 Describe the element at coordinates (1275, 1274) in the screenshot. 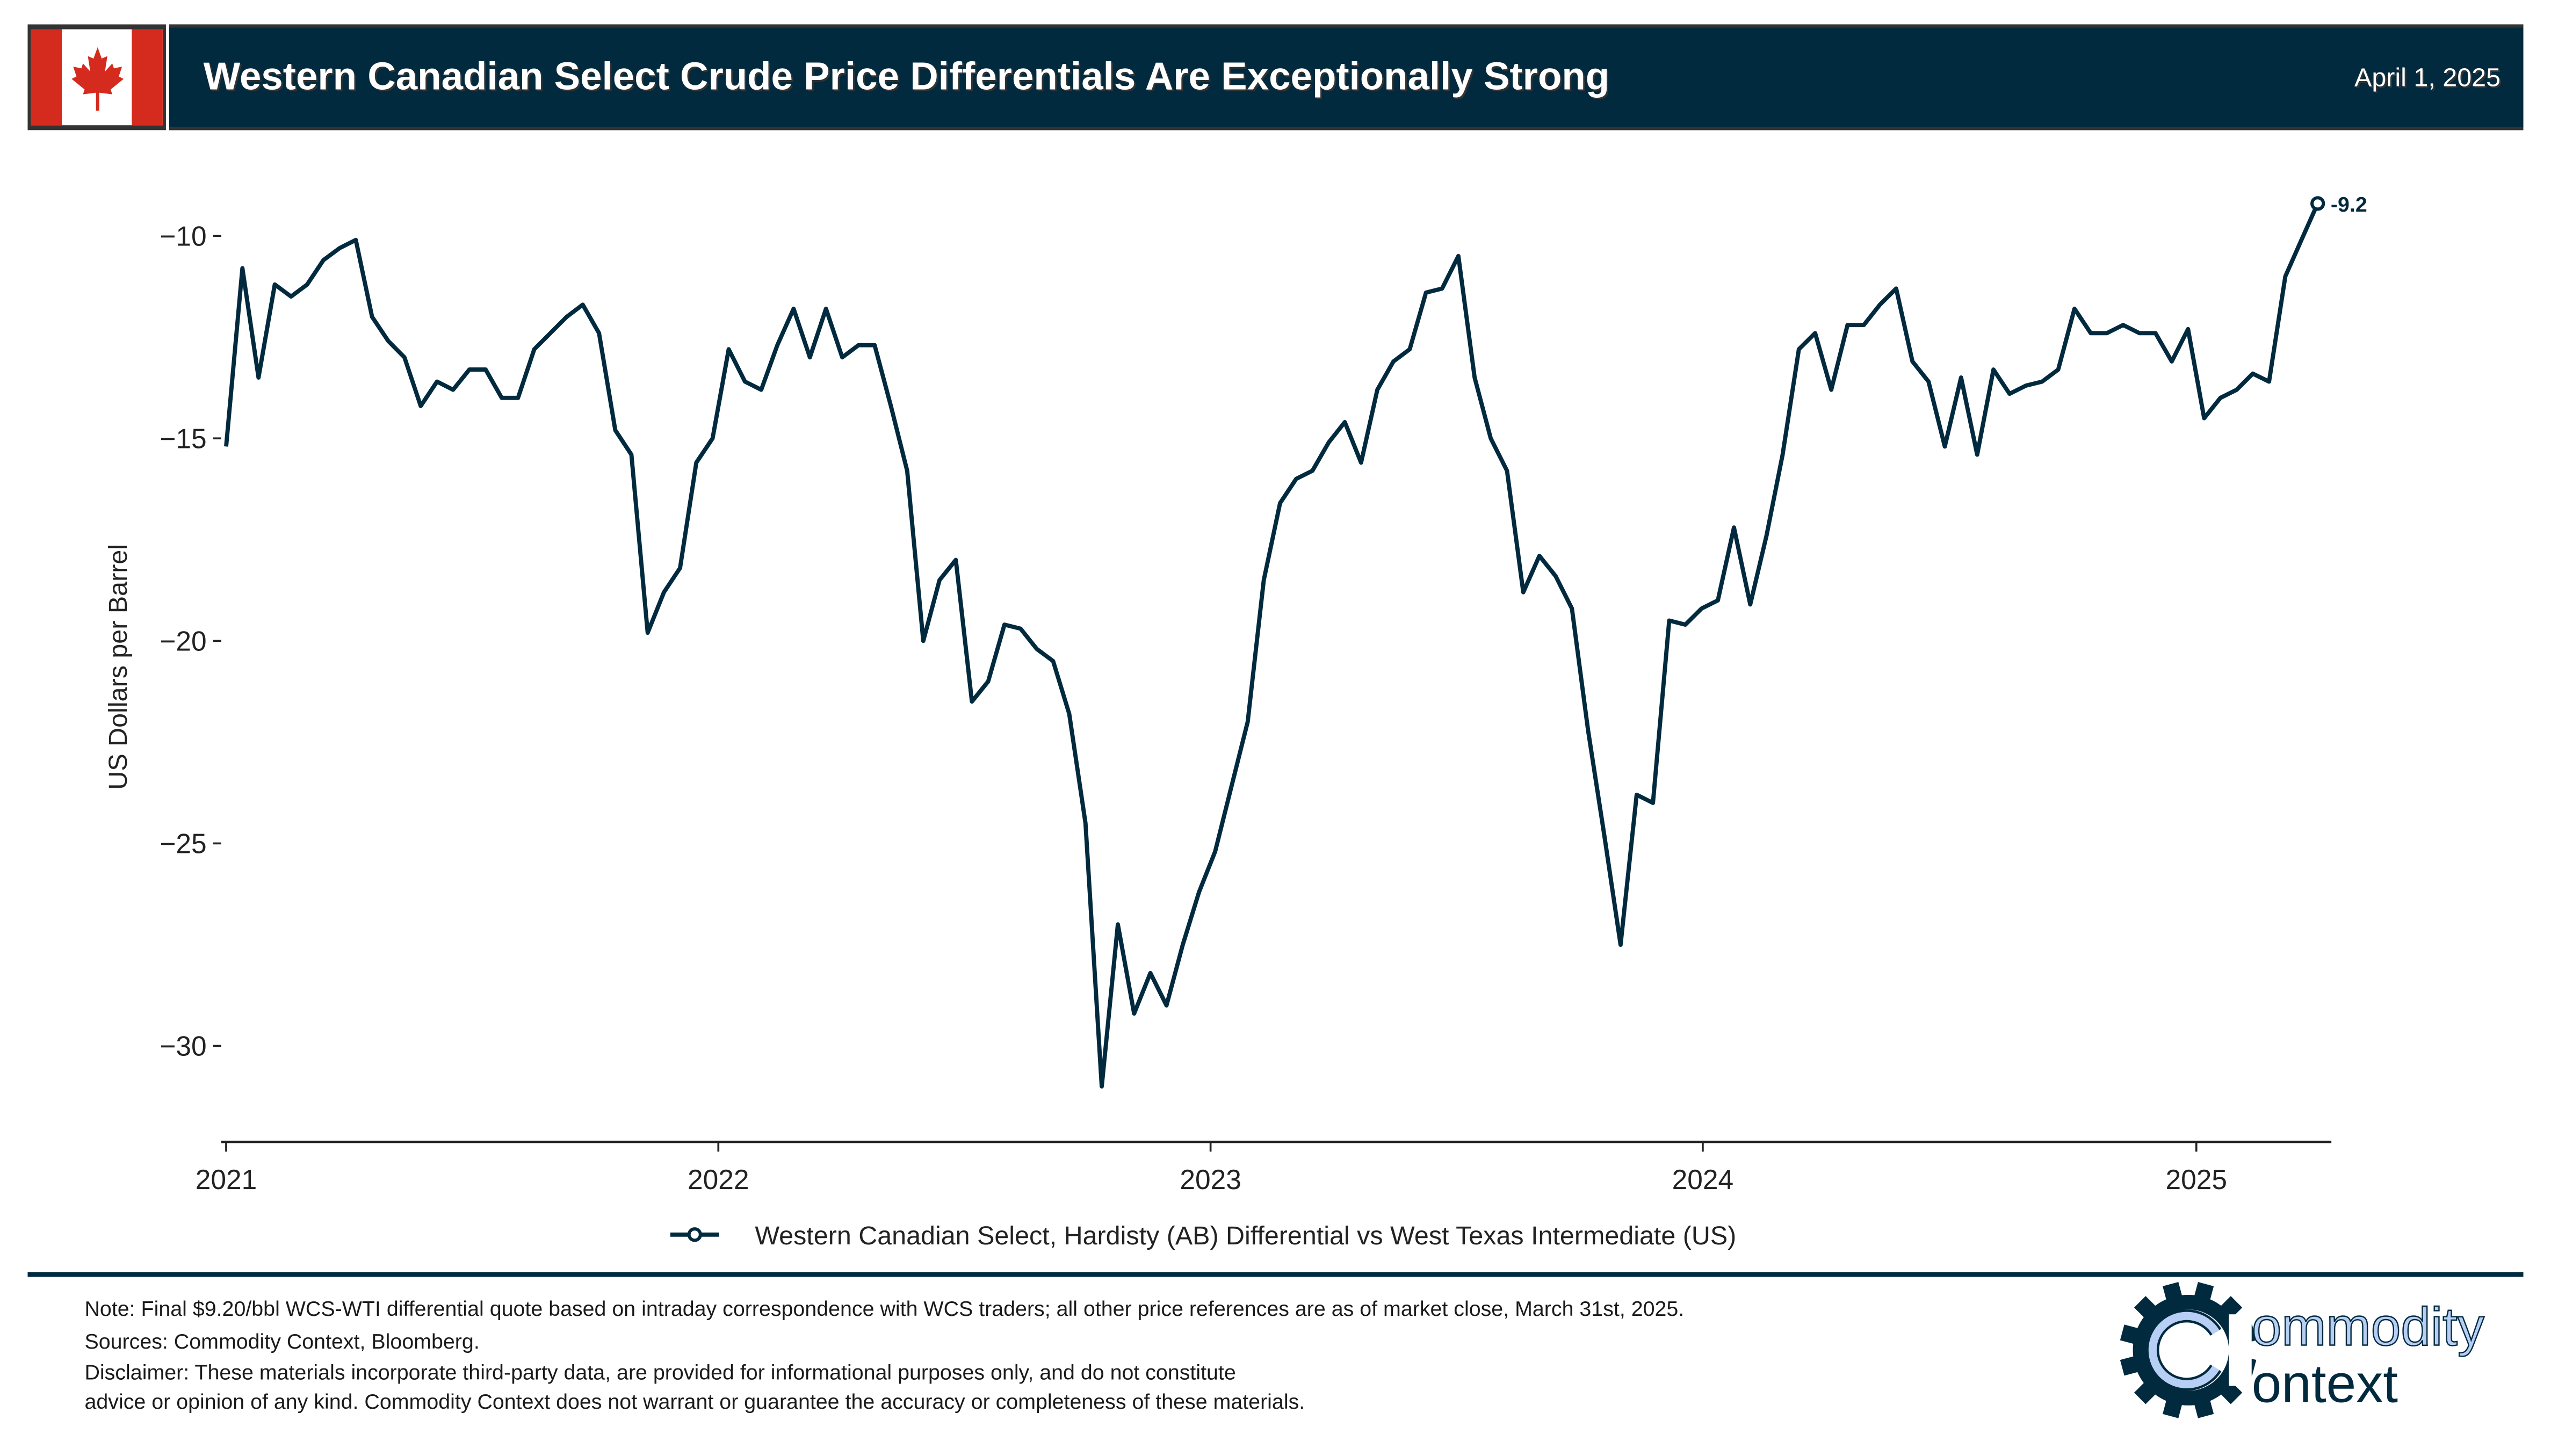

I see `footer-divider` at that location.